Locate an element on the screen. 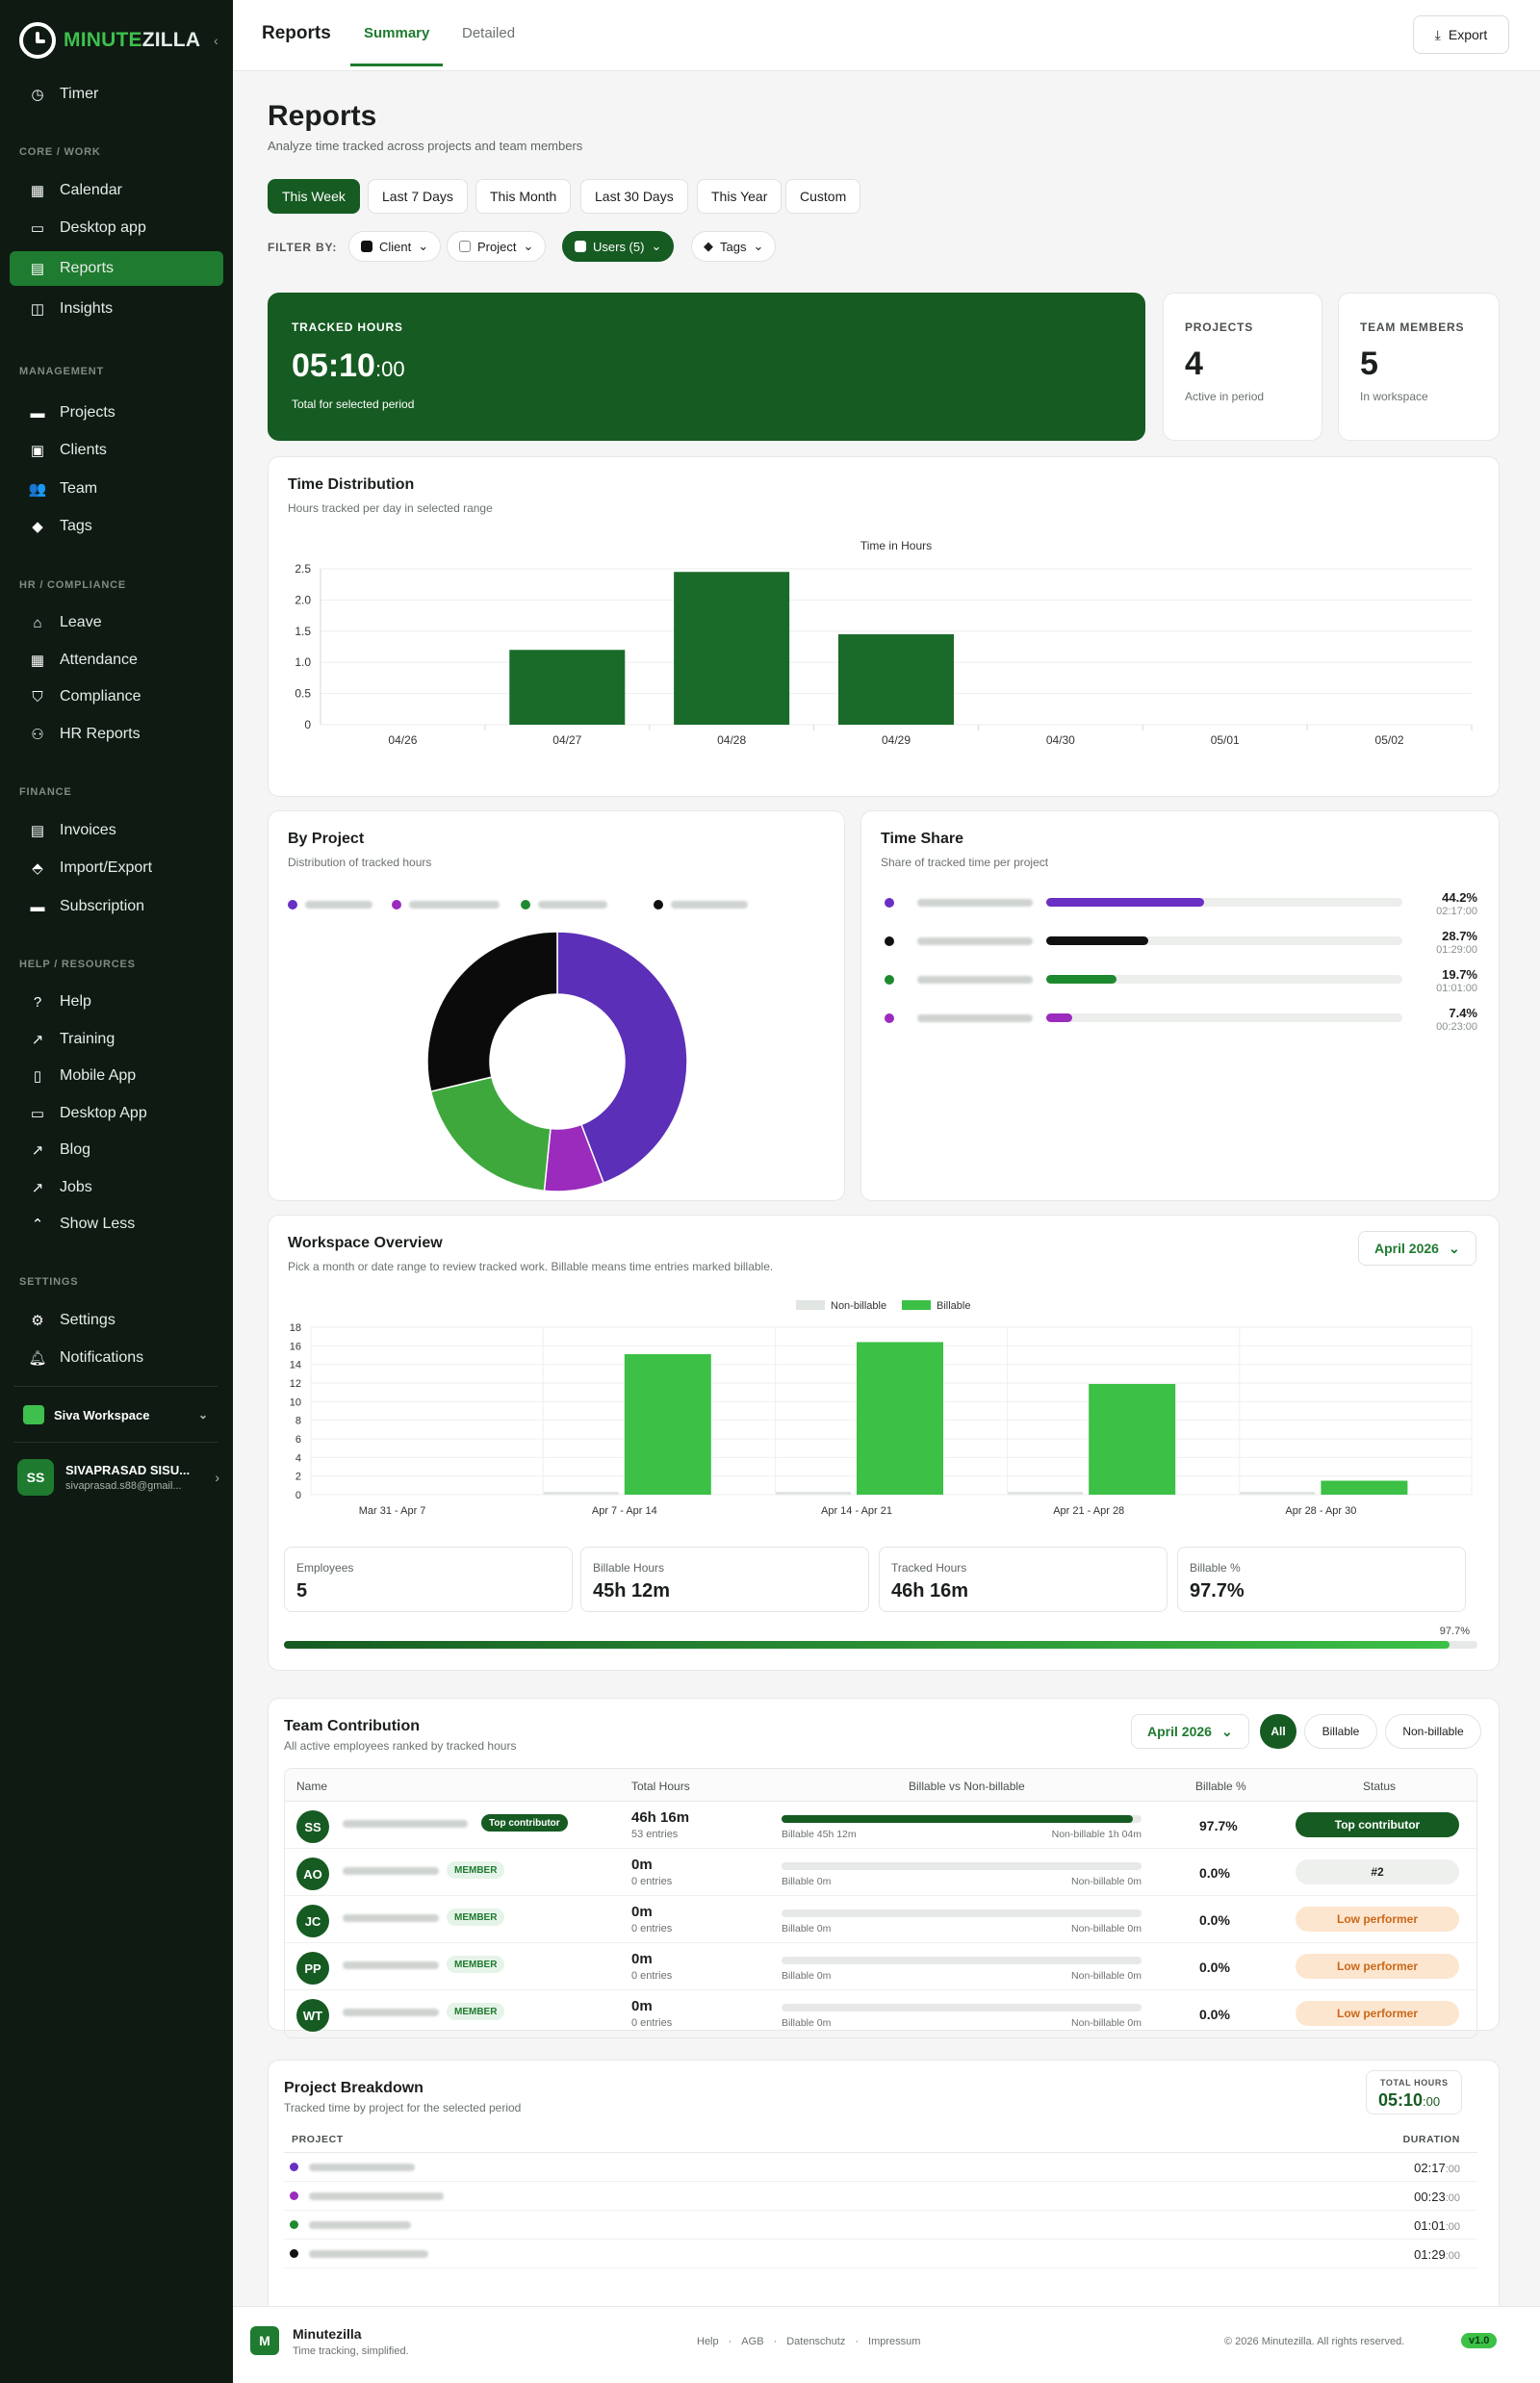  sidebar-item-desktop-app-download: ▭ Desktop App is located at coordinates (88, 1113).